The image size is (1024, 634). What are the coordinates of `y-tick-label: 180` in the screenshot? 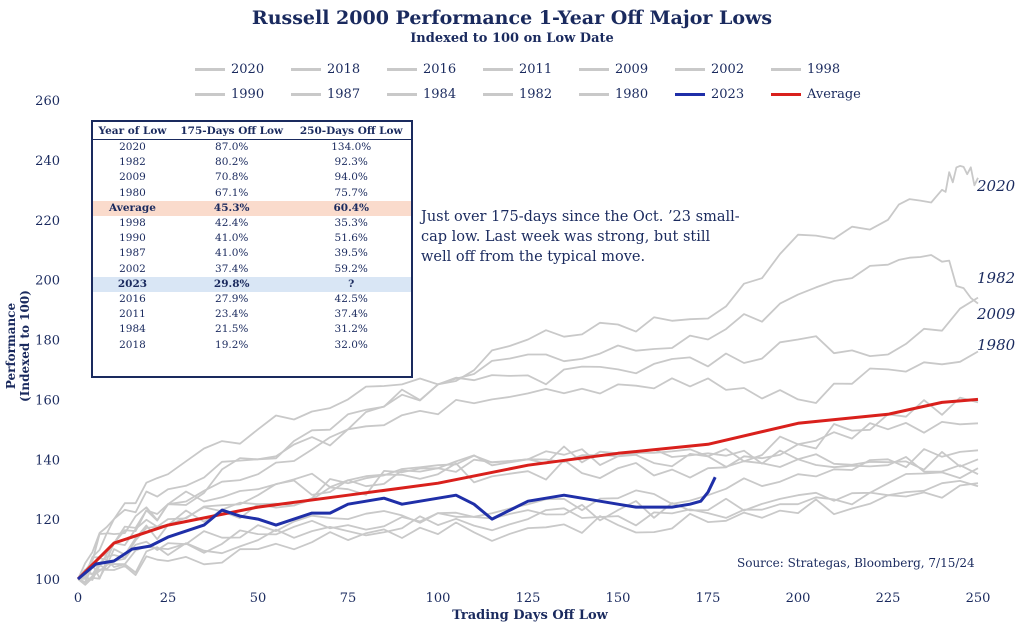 It's located at (47, 341).